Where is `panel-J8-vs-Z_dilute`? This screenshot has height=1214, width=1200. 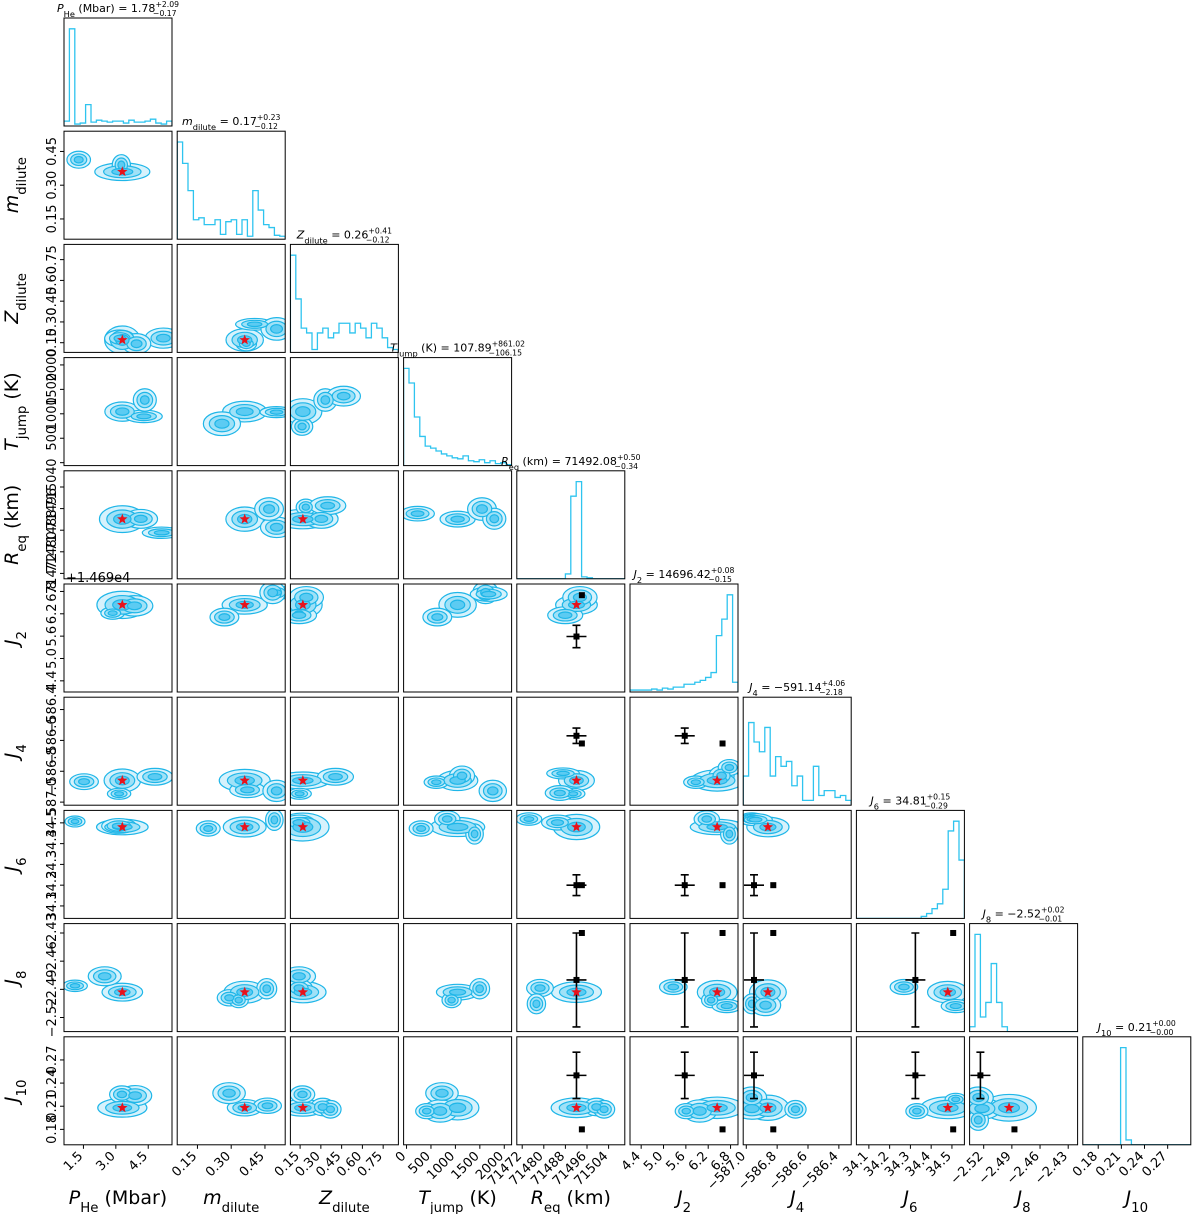
panel-J8-vs-Z_dilute is located at coordinates (344, 978).